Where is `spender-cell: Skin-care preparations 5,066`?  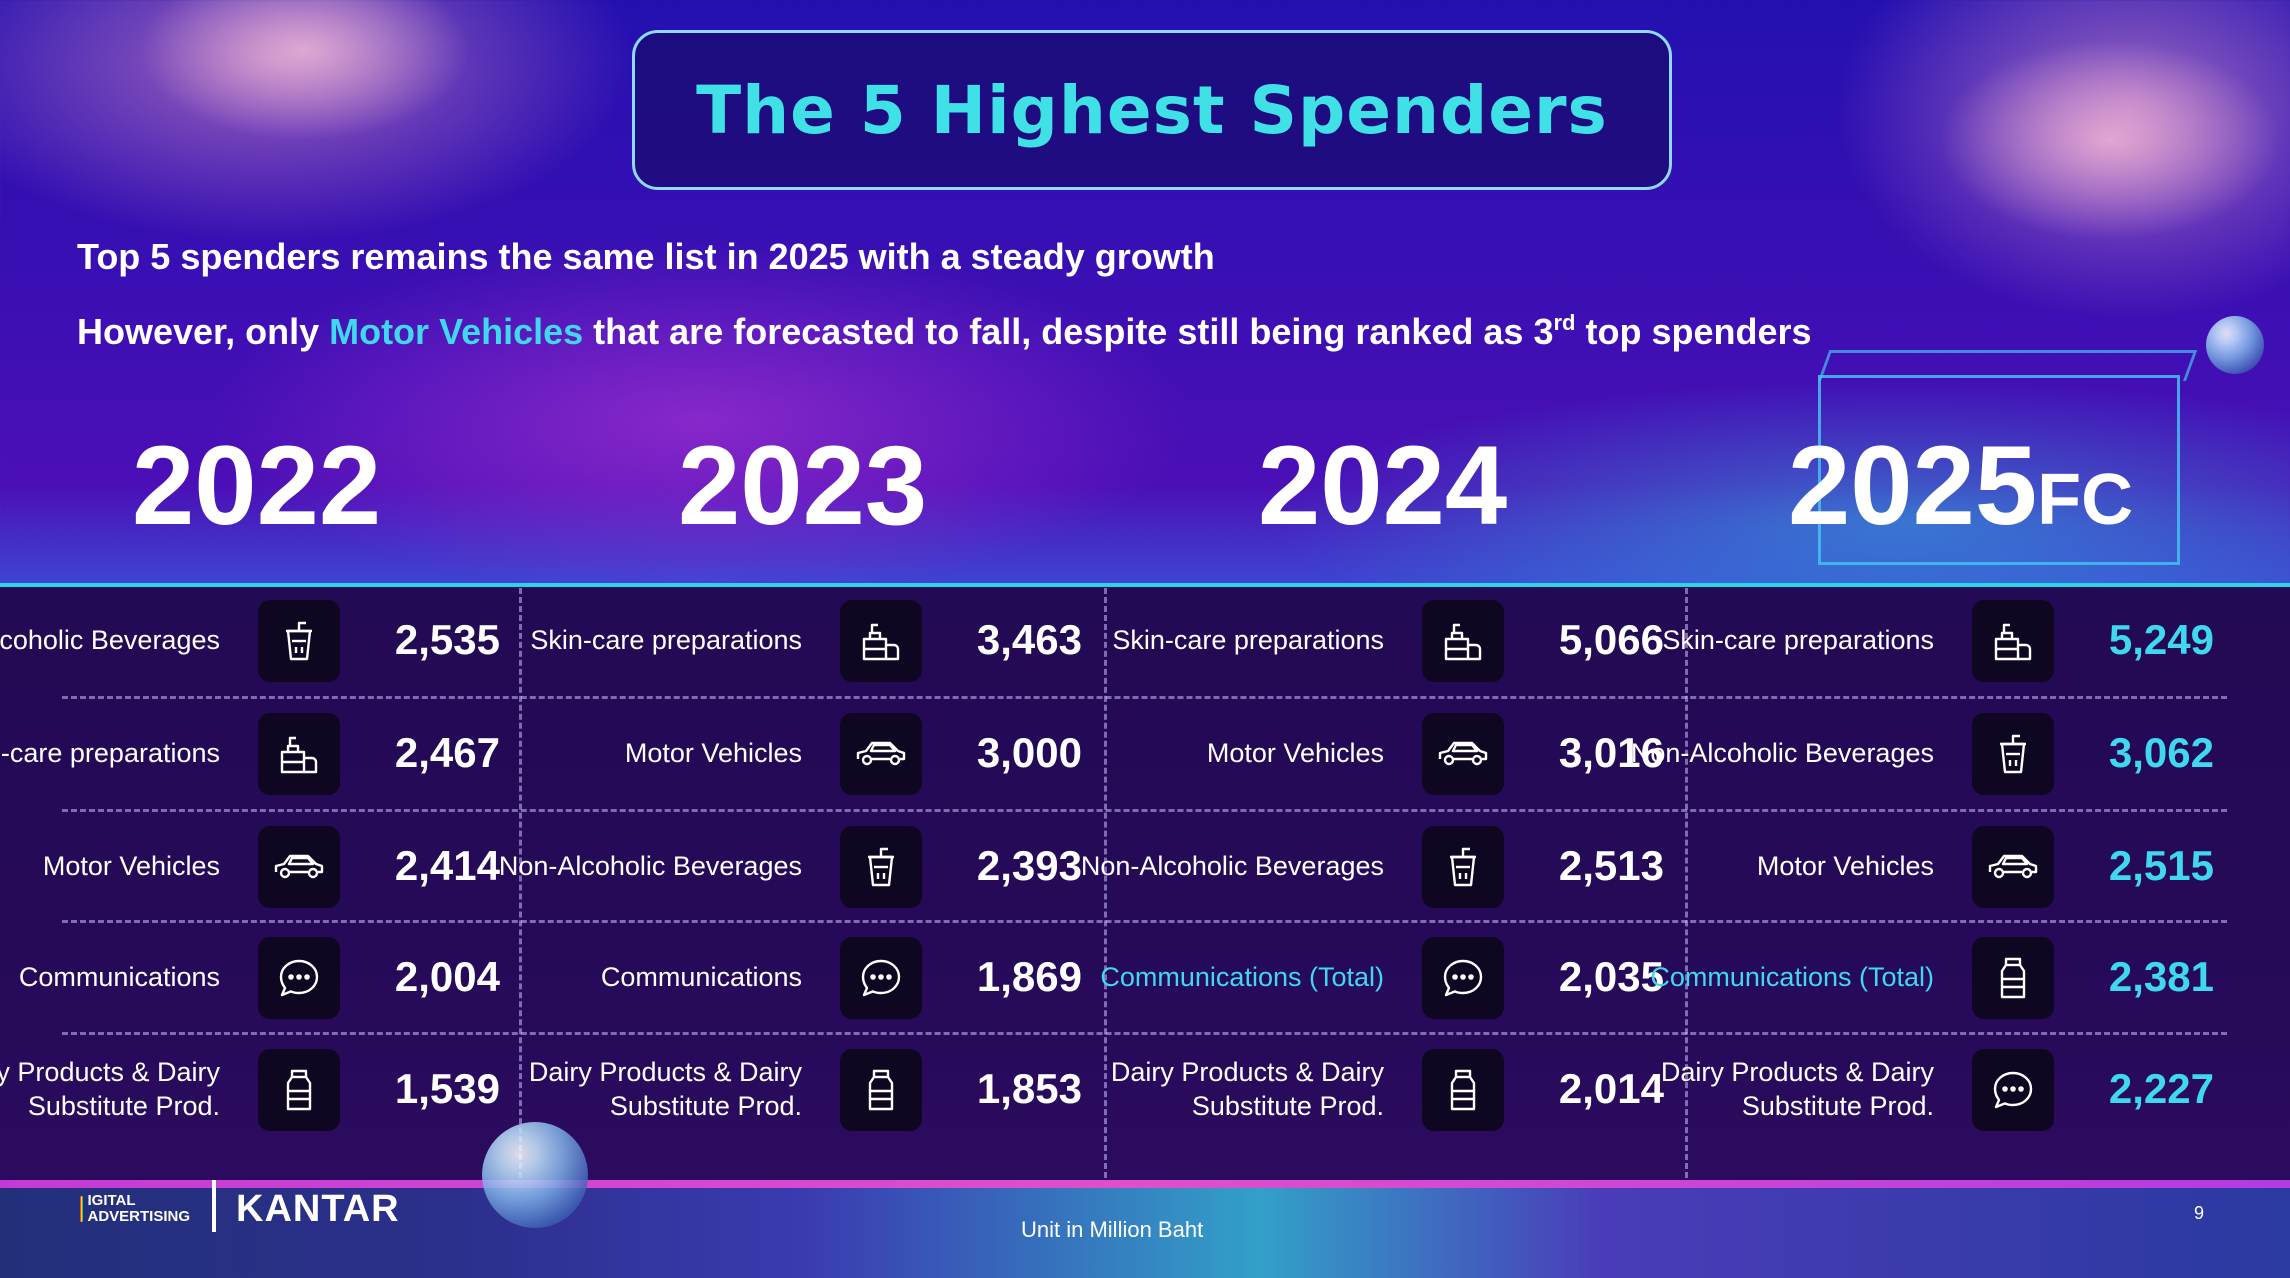 spender-cell: Skin-care preparations 5,066 is located at coordinates (1359, 640).